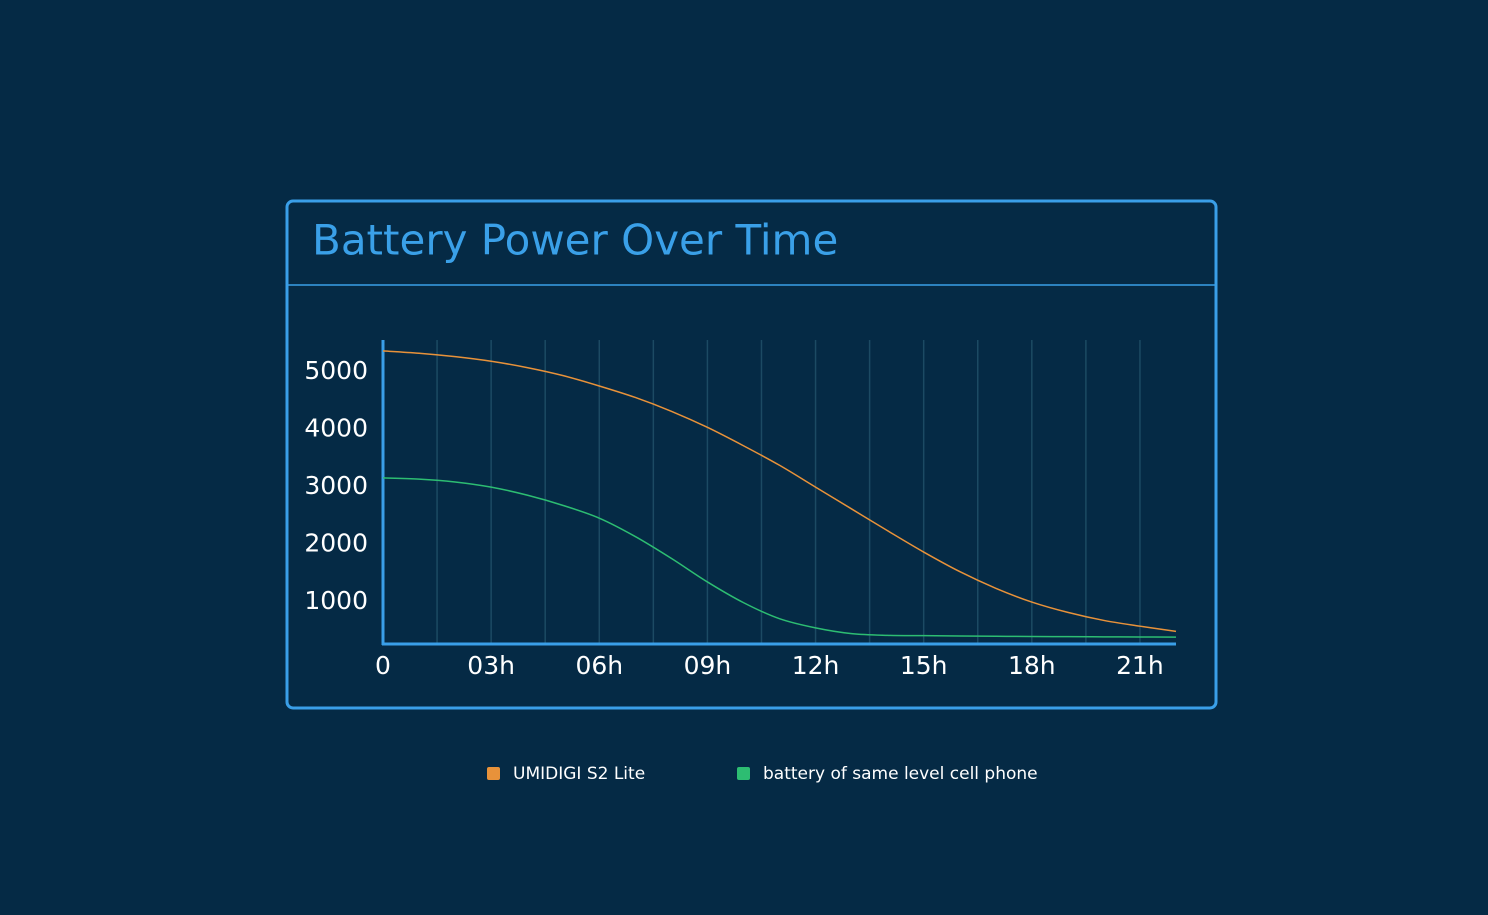 The height and width of the screenshot is (915, 1488). I want to click on chart-title: Battery Power Over Time, so click(575, 240).